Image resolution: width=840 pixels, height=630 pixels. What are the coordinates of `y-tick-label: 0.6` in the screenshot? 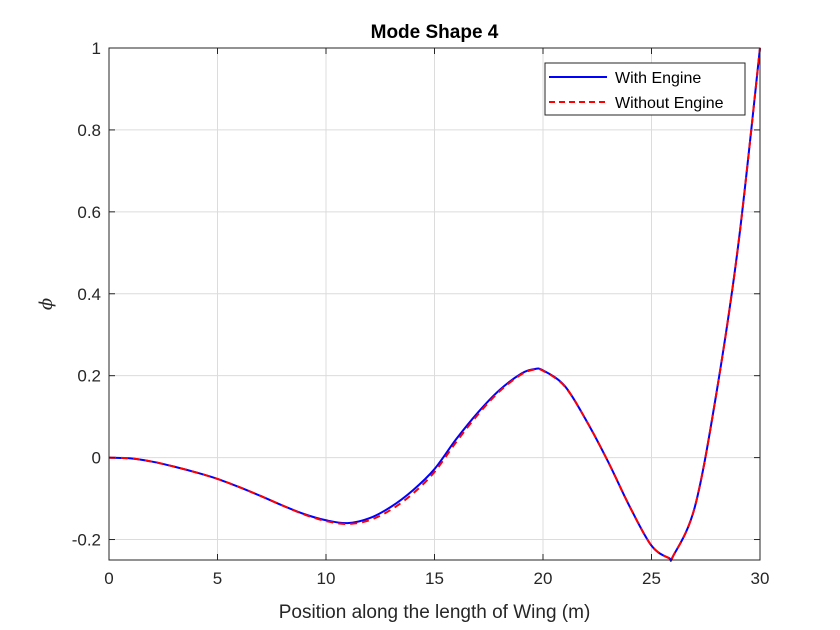 It's located at (89, 212).